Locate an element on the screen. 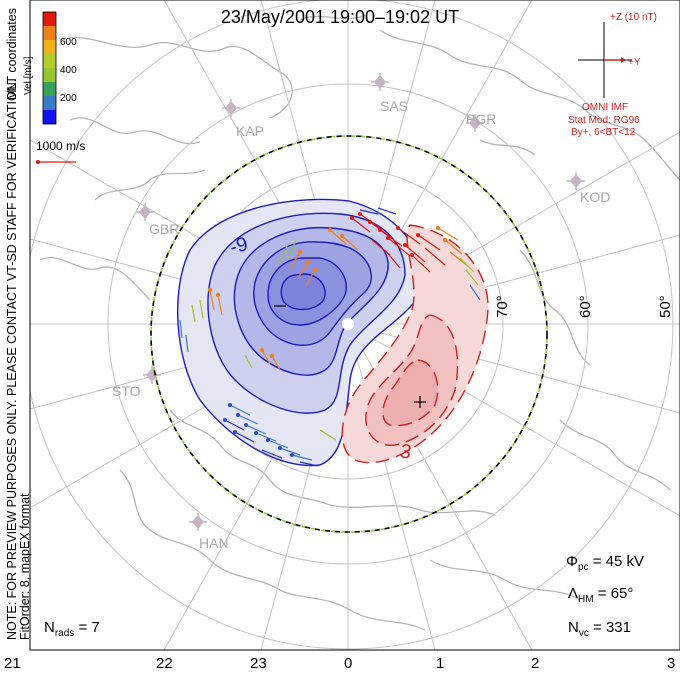  radar-count: Nrads = 7 is located at coordinates (72, 629).